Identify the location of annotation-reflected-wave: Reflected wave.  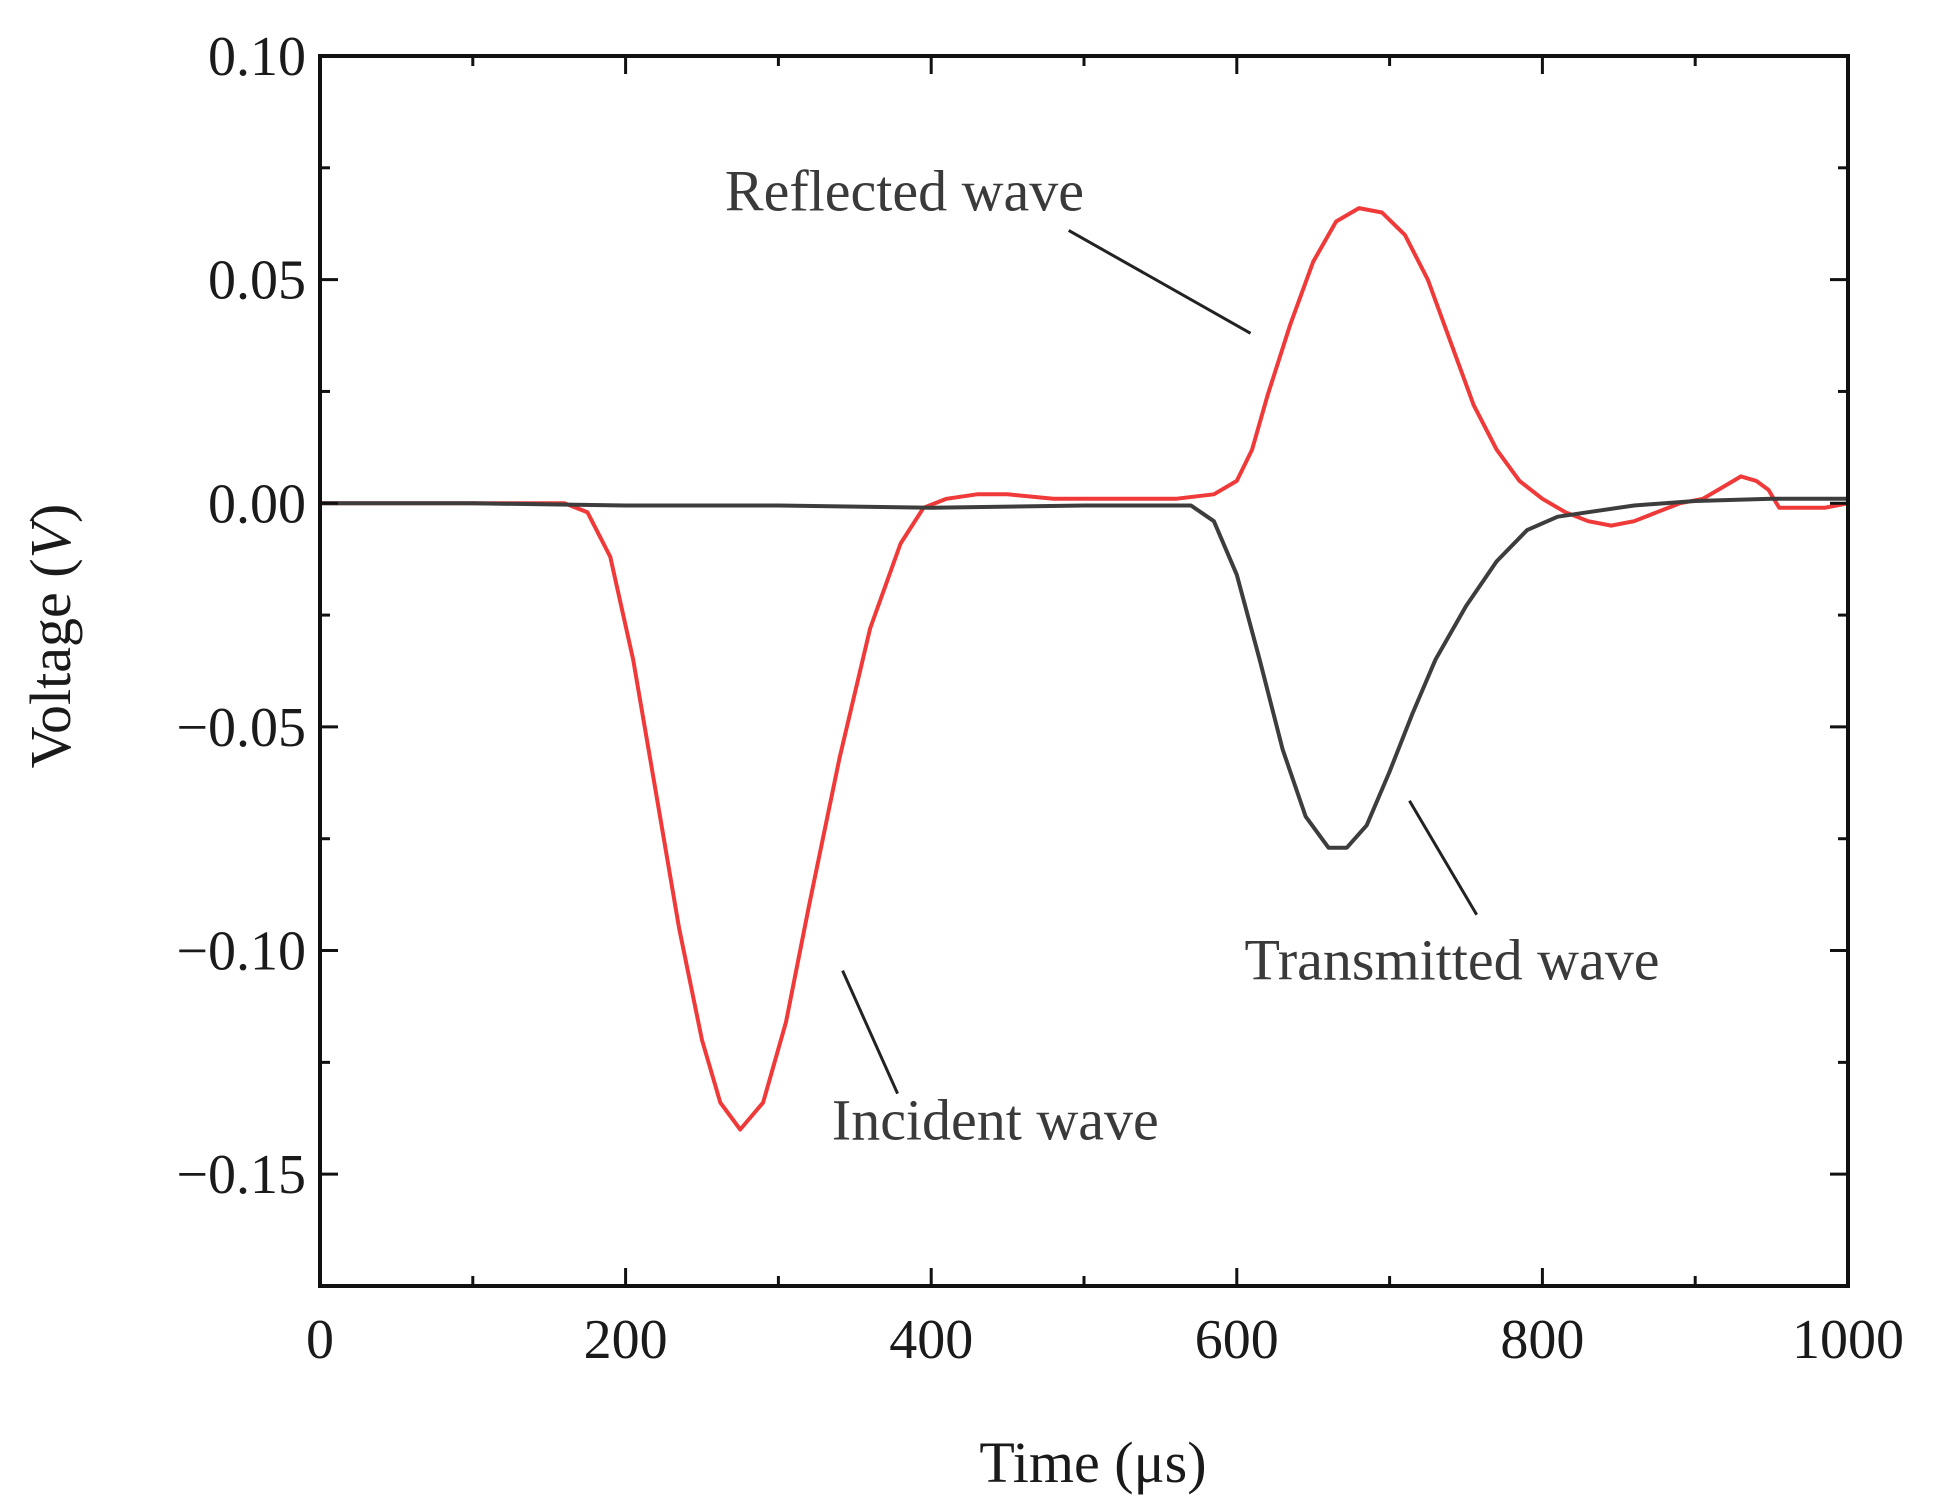
(904, 190).